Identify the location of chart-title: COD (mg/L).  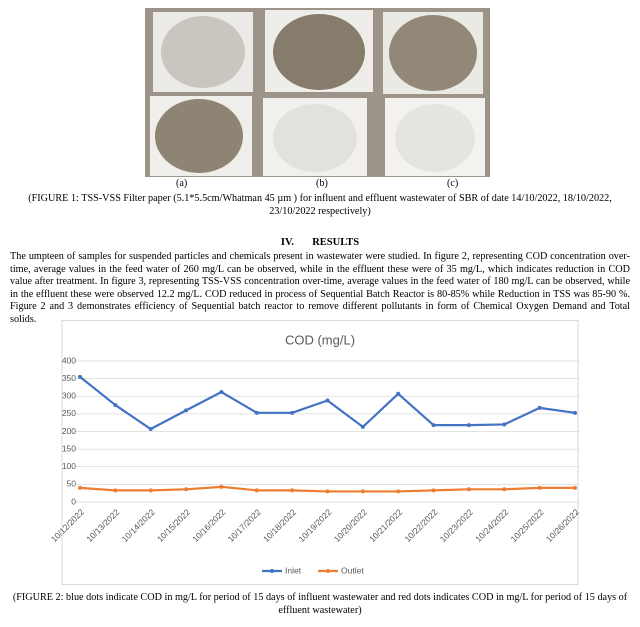
(320, 339).